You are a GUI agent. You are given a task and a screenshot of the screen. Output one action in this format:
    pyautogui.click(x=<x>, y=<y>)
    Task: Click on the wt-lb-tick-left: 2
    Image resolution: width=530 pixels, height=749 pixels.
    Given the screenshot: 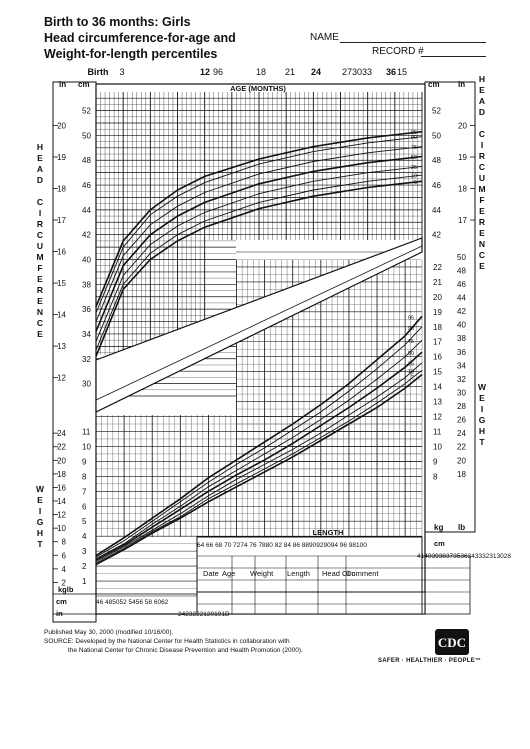 What is the action you would take?
    pyautogui.click(x=64, y=582)
    